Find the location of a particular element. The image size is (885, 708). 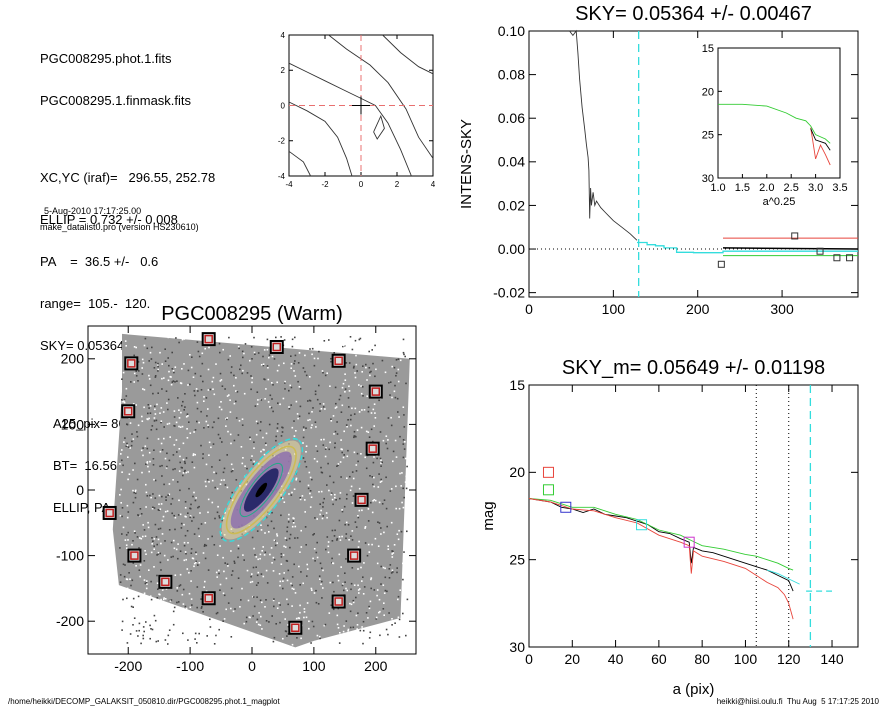

mag-xlabel: a (pix) is located at coordinates (694, 689).